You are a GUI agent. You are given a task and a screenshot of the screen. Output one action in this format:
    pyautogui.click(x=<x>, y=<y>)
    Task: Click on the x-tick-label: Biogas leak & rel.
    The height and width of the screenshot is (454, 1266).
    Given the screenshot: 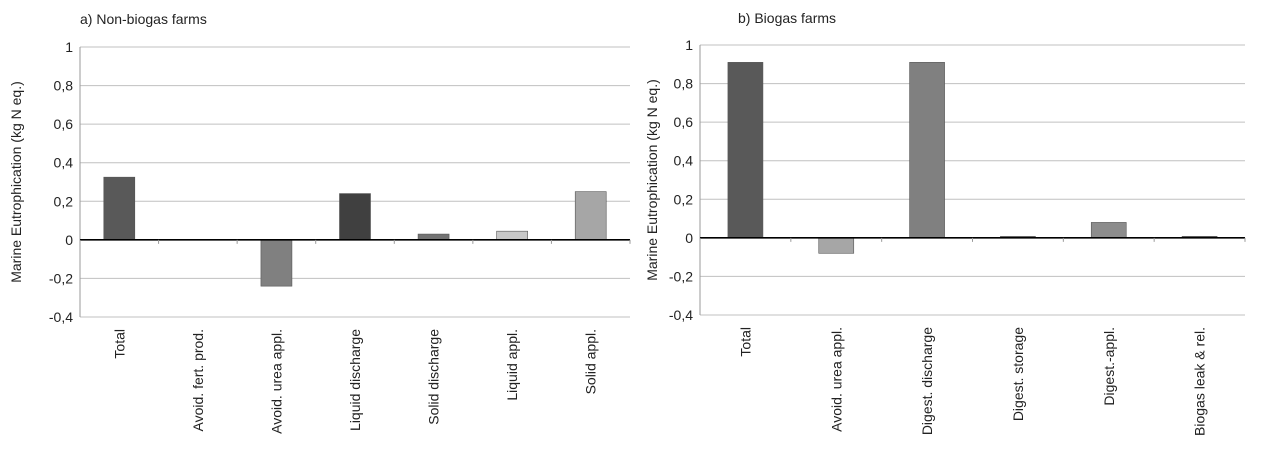 What is the action you would take?
    pyautogui.click(x=1200, y=381)
    